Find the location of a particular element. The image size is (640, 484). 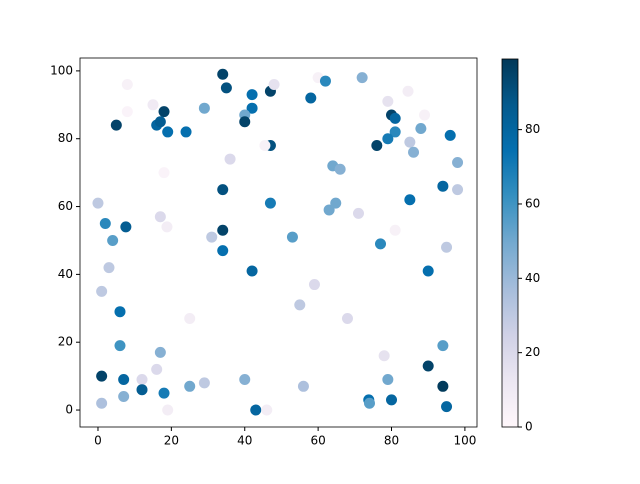

x-tick-label: 40 is located at coordinates (244, 441).